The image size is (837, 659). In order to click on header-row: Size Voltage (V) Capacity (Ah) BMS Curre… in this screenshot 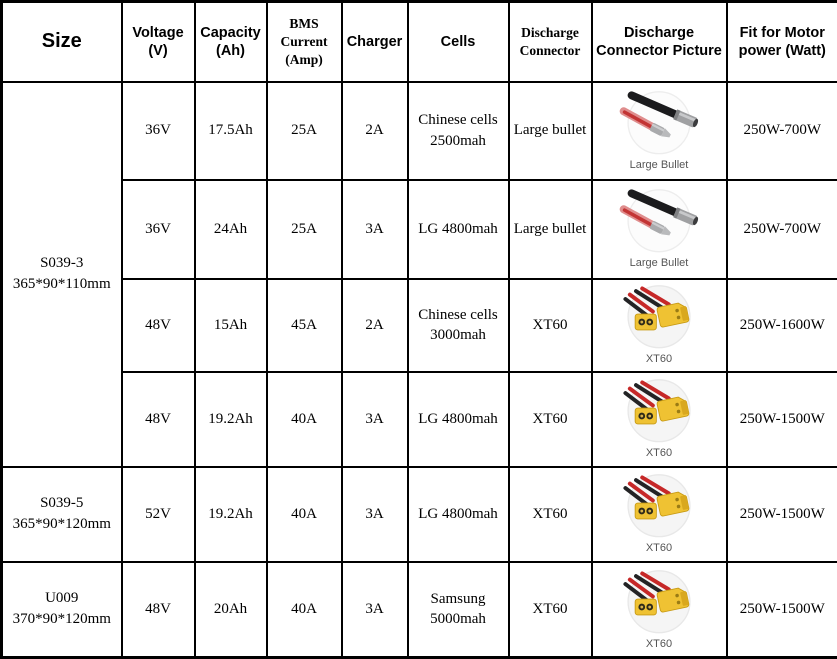, I will do `click(419, 42)`.